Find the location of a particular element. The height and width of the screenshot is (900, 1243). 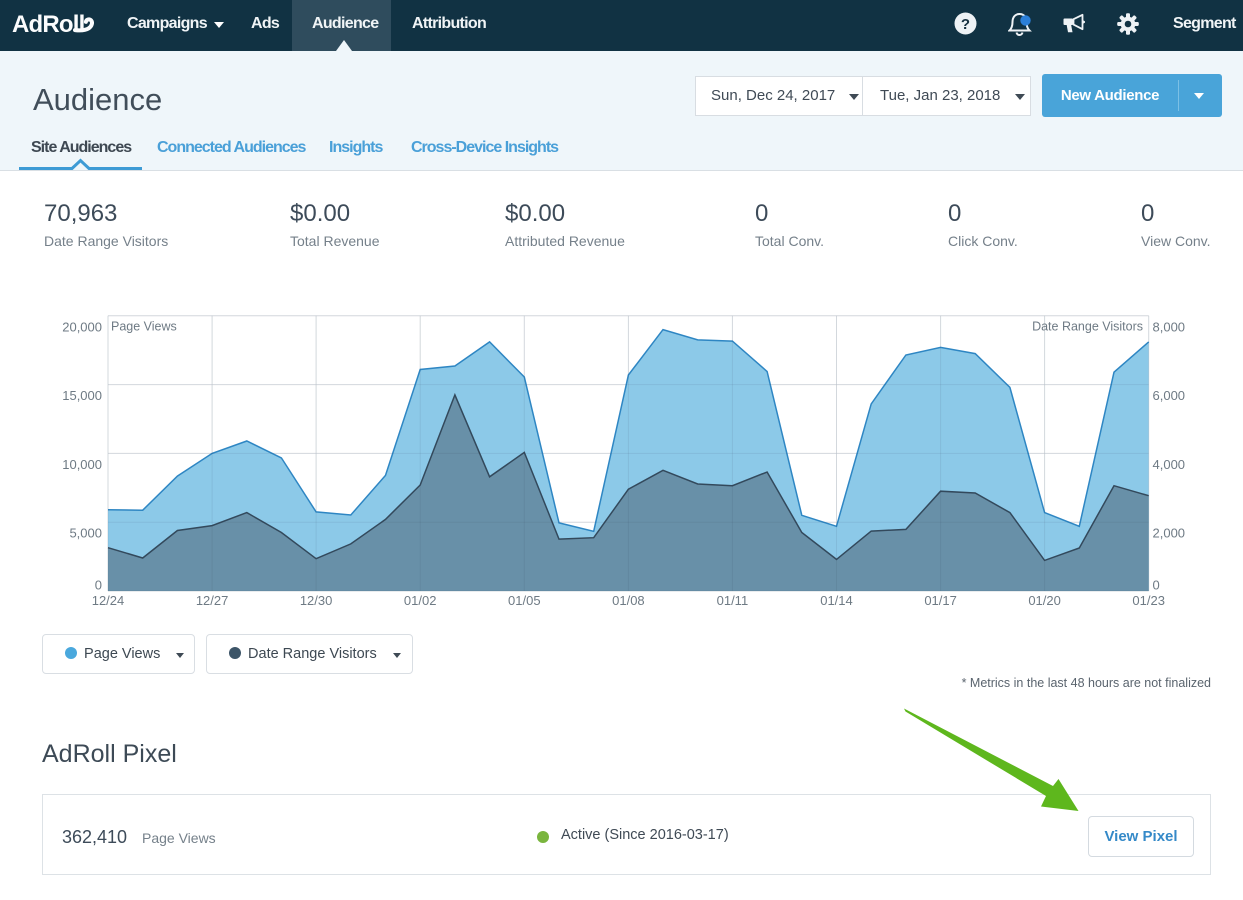

svg-text: 01/02 is located at coordinates (420, 600).